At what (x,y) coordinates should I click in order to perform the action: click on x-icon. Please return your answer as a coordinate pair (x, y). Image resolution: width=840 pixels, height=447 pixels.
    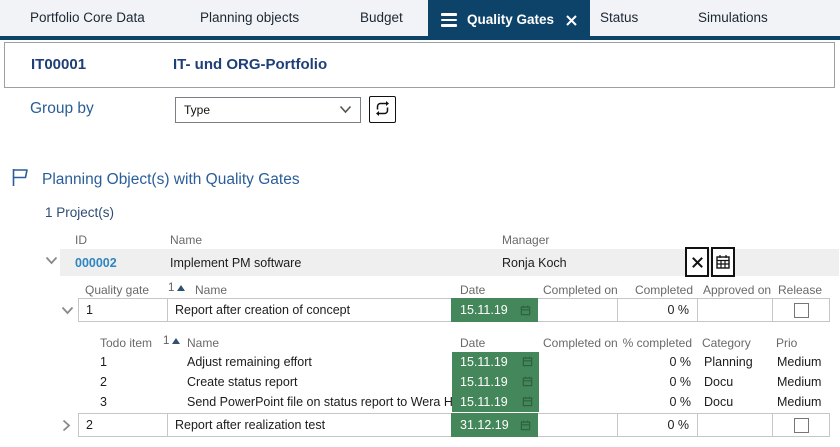
    Looking at the image, I should click on (697, 262).